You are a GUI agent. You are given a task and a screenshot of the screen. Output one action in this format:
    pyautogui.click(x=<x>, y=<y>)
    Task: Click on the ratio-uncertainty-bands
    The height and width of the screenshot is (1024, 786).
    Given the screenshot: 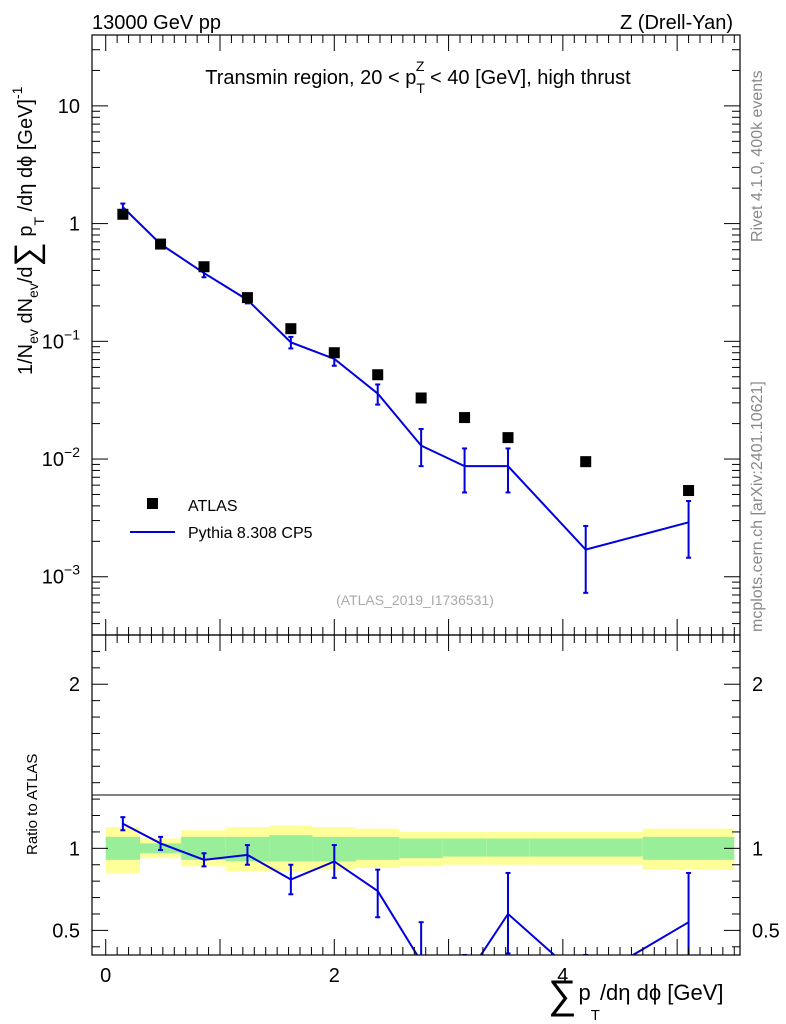 What is the action you would take?
    pyautogui.click(x=420, y=849)
    